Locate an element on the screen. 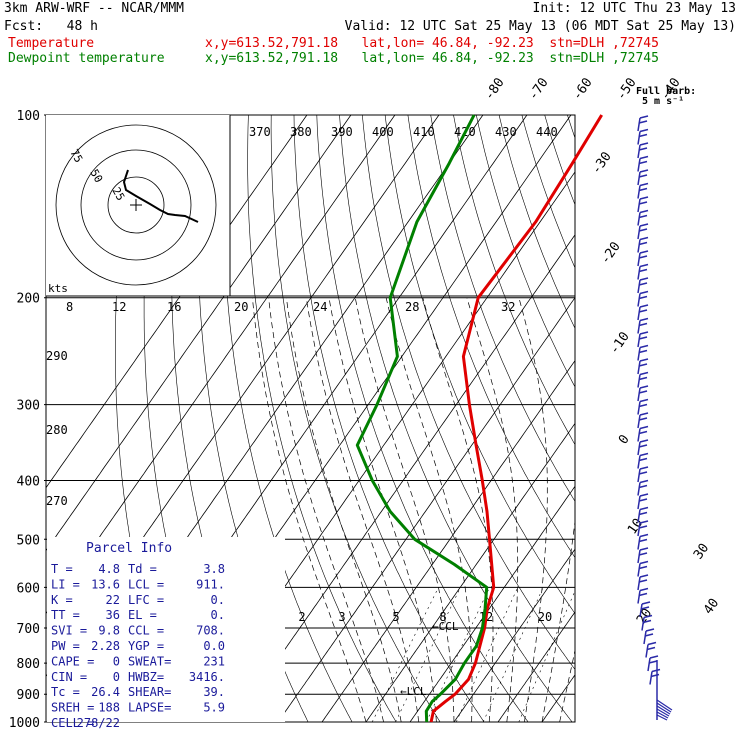 The width and height of the screenshot is (740, 740). hodograph-speed-label: 12 is located at coordinates (119, 307).